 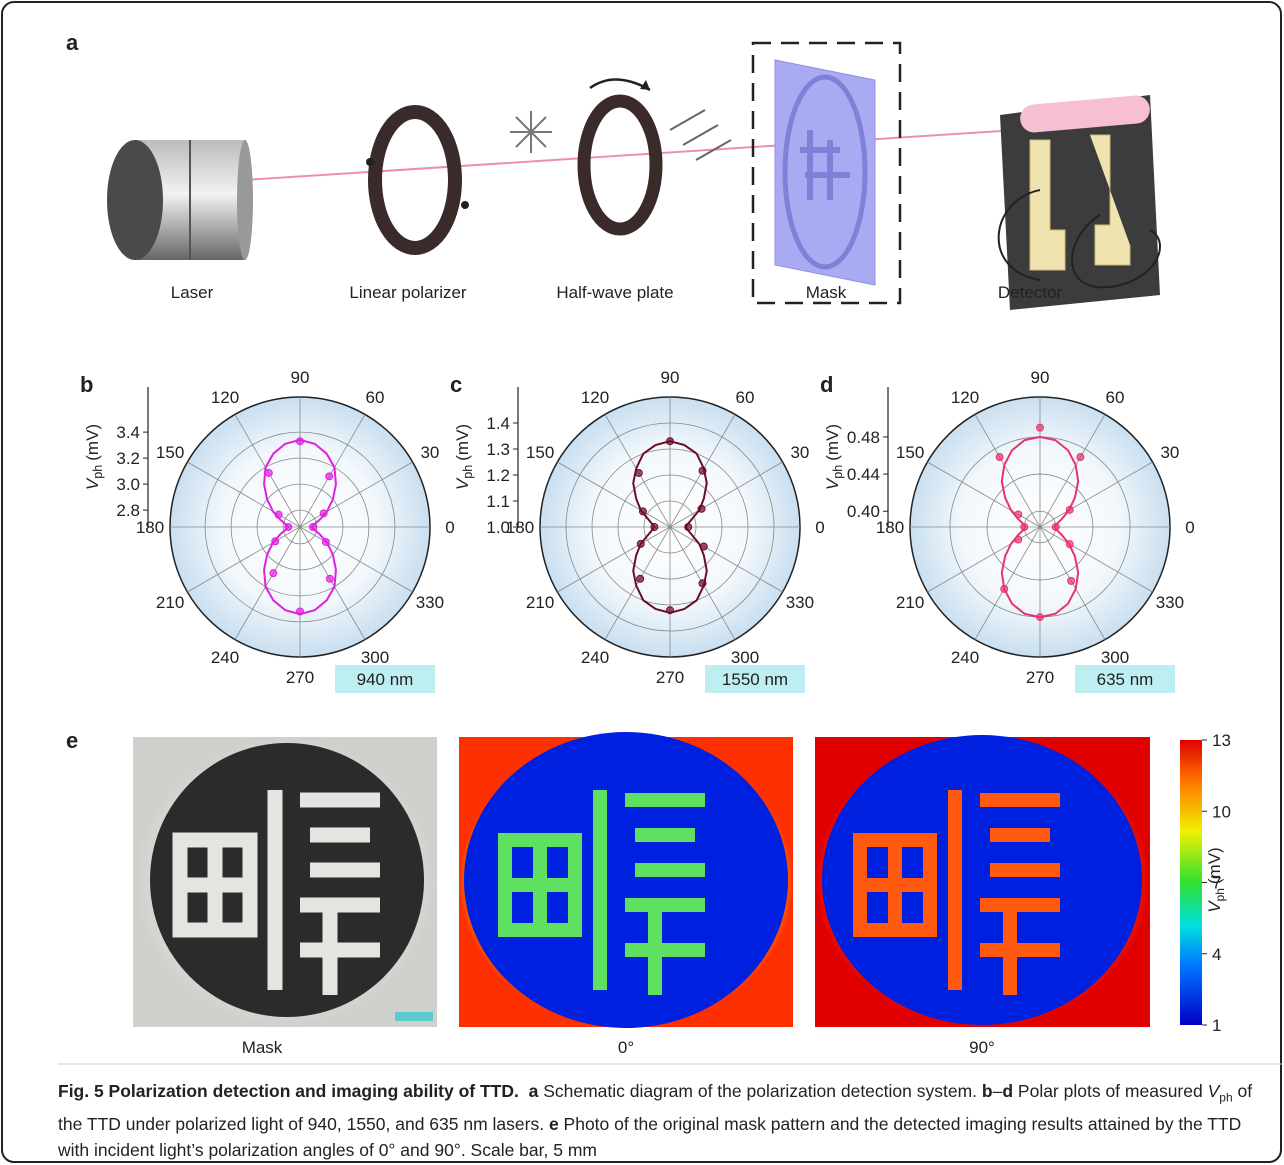 I want to click on panel-label: d, so click(x=826, y=384).